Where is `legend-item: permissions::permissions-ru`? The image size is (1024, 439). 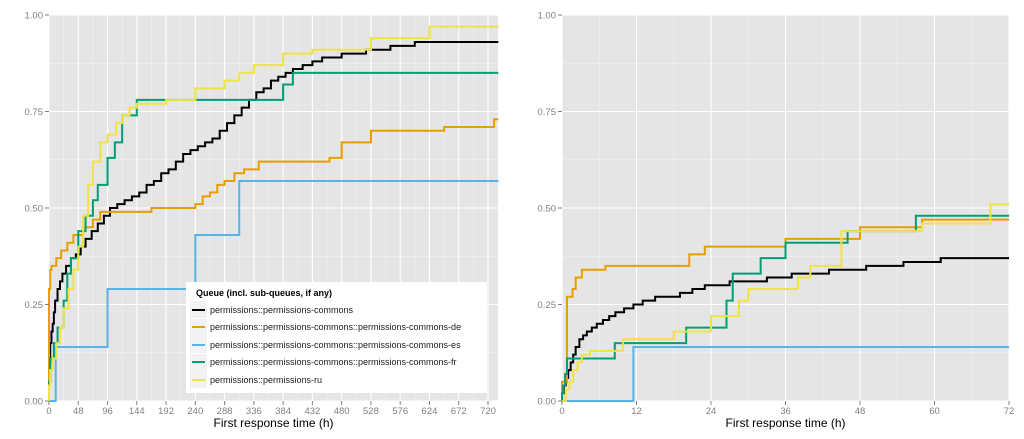
legend-item: permissions::permissions-ru is located at coordinates (338, 380).